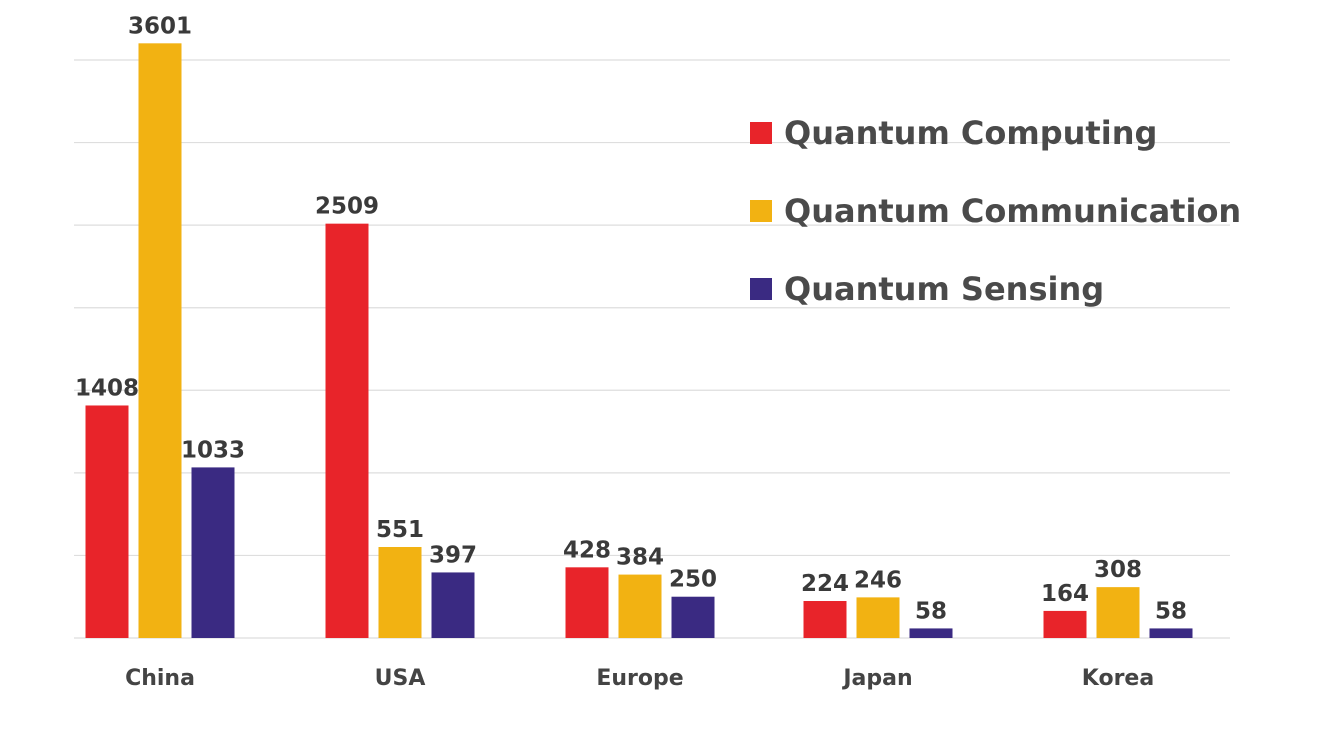 This screenshot has height=739, width=1320. What do you see at coordinates (347, 207) in the screenshot?
I see `bar-value-label: 2509` at bounding box center [347, 207].